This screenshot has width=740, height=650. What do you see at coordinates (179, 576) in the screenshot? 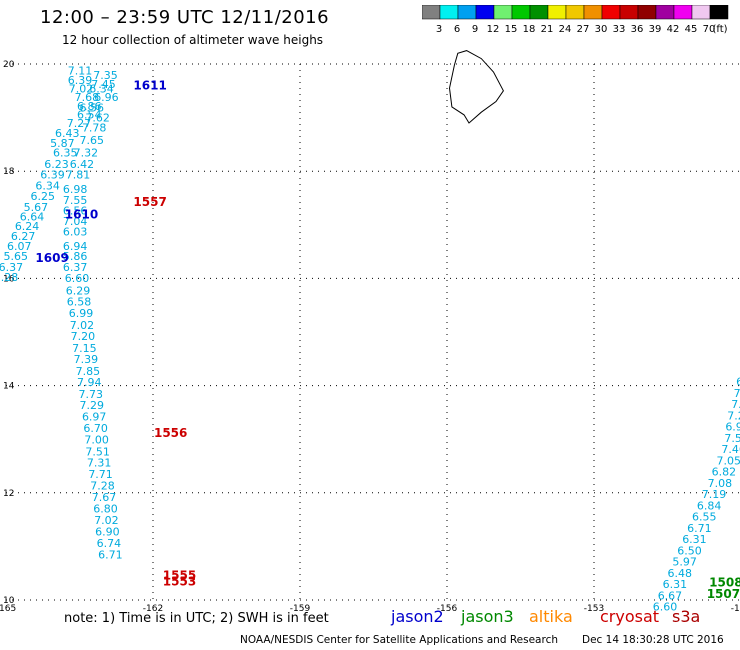
I see `pass-time-label: 1555` at bounding box center [179, 576].